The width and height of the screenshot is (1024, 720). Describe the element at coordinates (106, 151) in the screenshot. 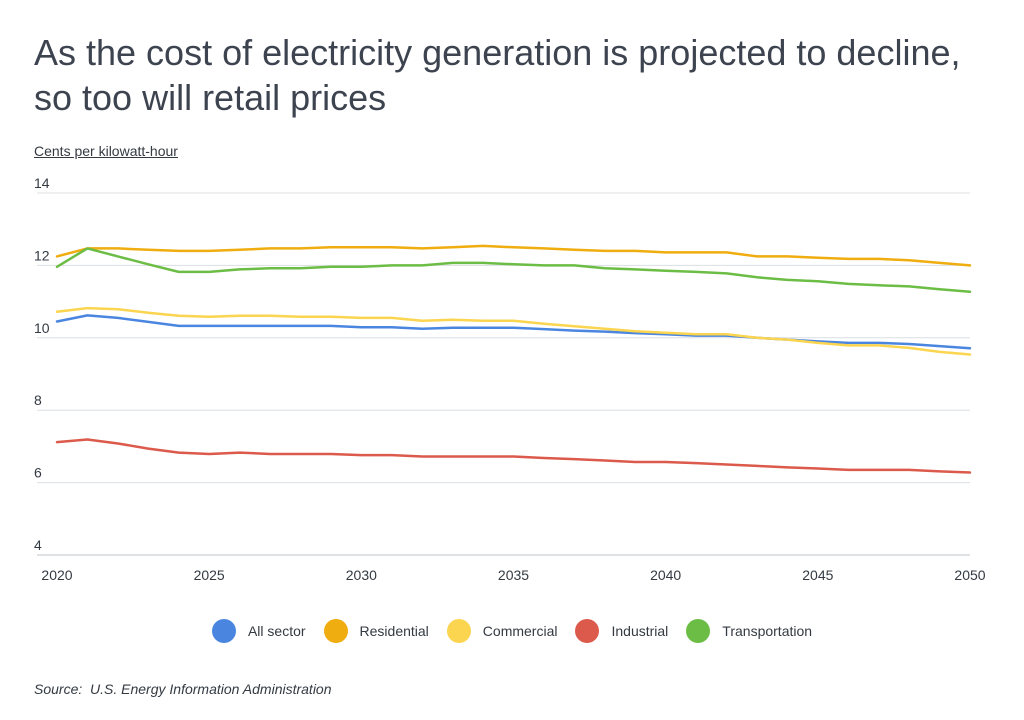

I see `y-axis-unit-label: Cents per kilowatt-hour` at that location.